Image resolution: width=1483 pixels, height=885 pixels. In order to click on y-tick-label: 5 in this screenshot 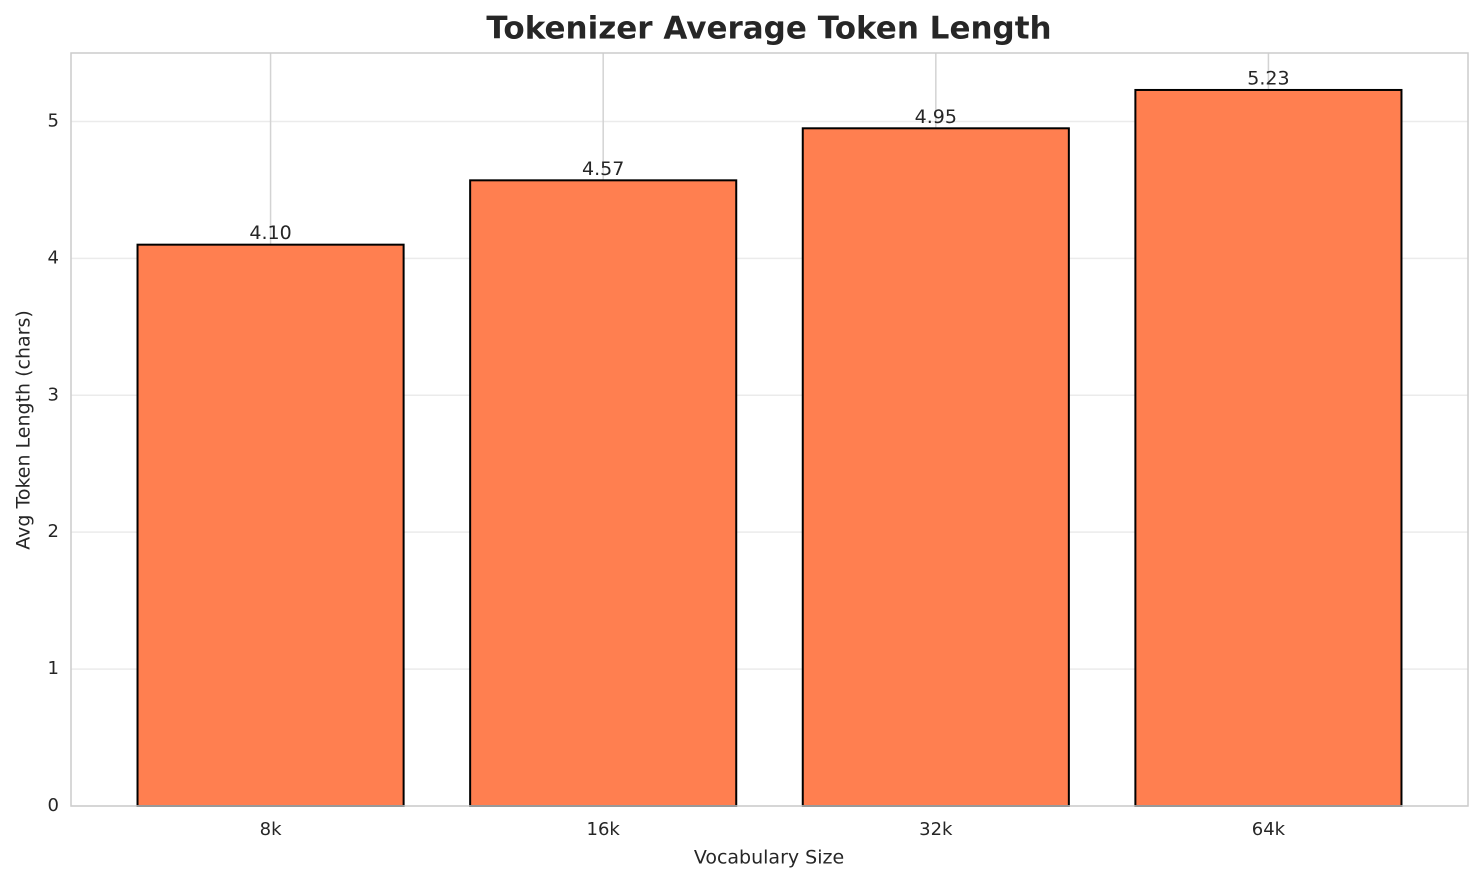, I will do `click(53, 120)`.